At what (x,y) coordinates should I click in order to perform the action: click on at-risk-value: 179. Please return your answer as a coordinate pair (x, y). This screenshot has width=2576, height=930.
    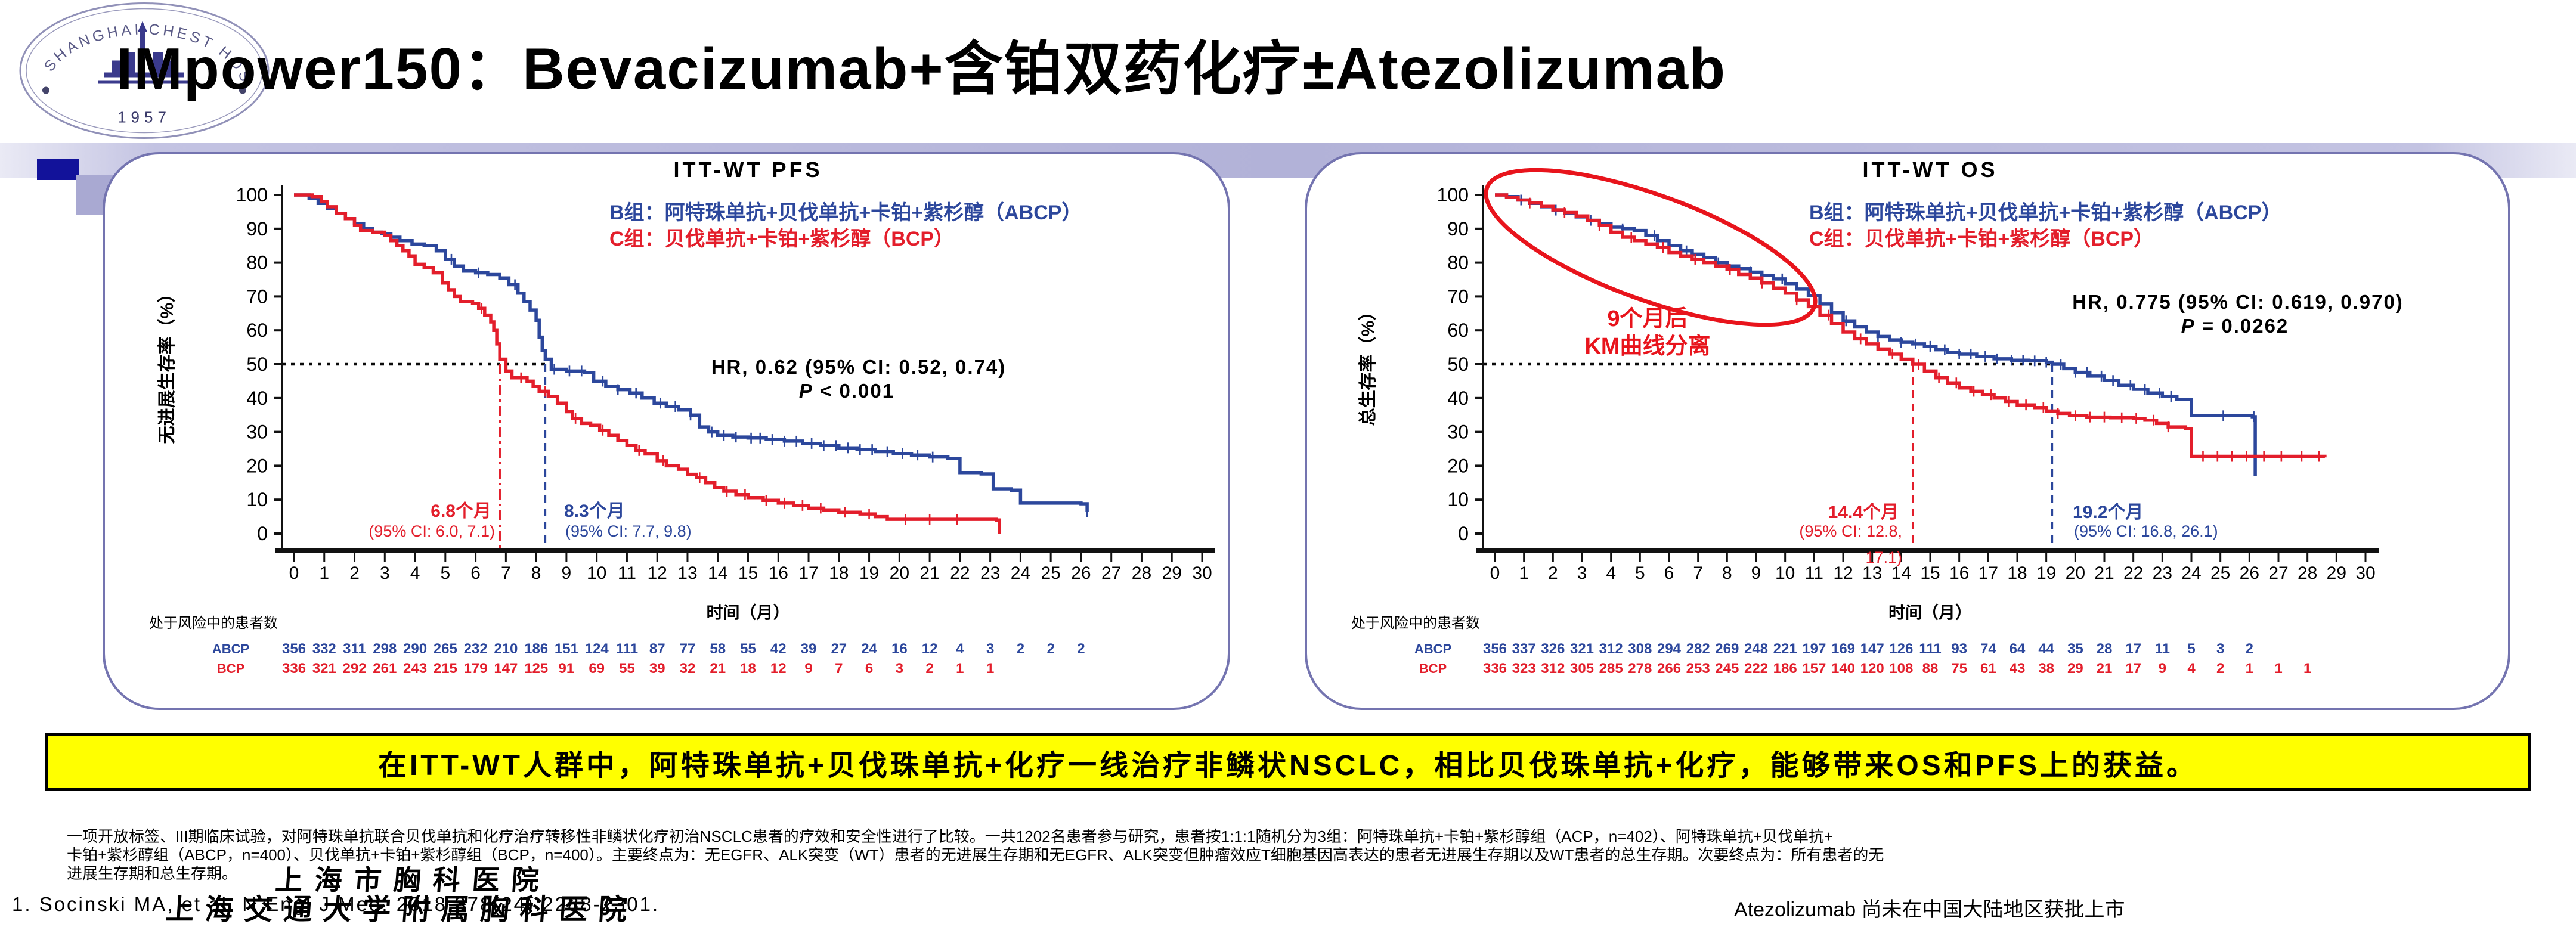
    Looking at the image, I should click on (476, 669).